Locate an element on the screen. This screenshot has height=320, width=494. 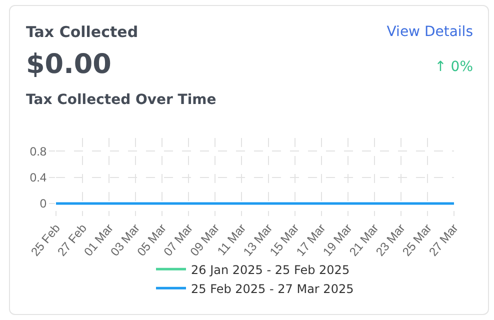
text: $0.00 is located at coordinates (69, 64).